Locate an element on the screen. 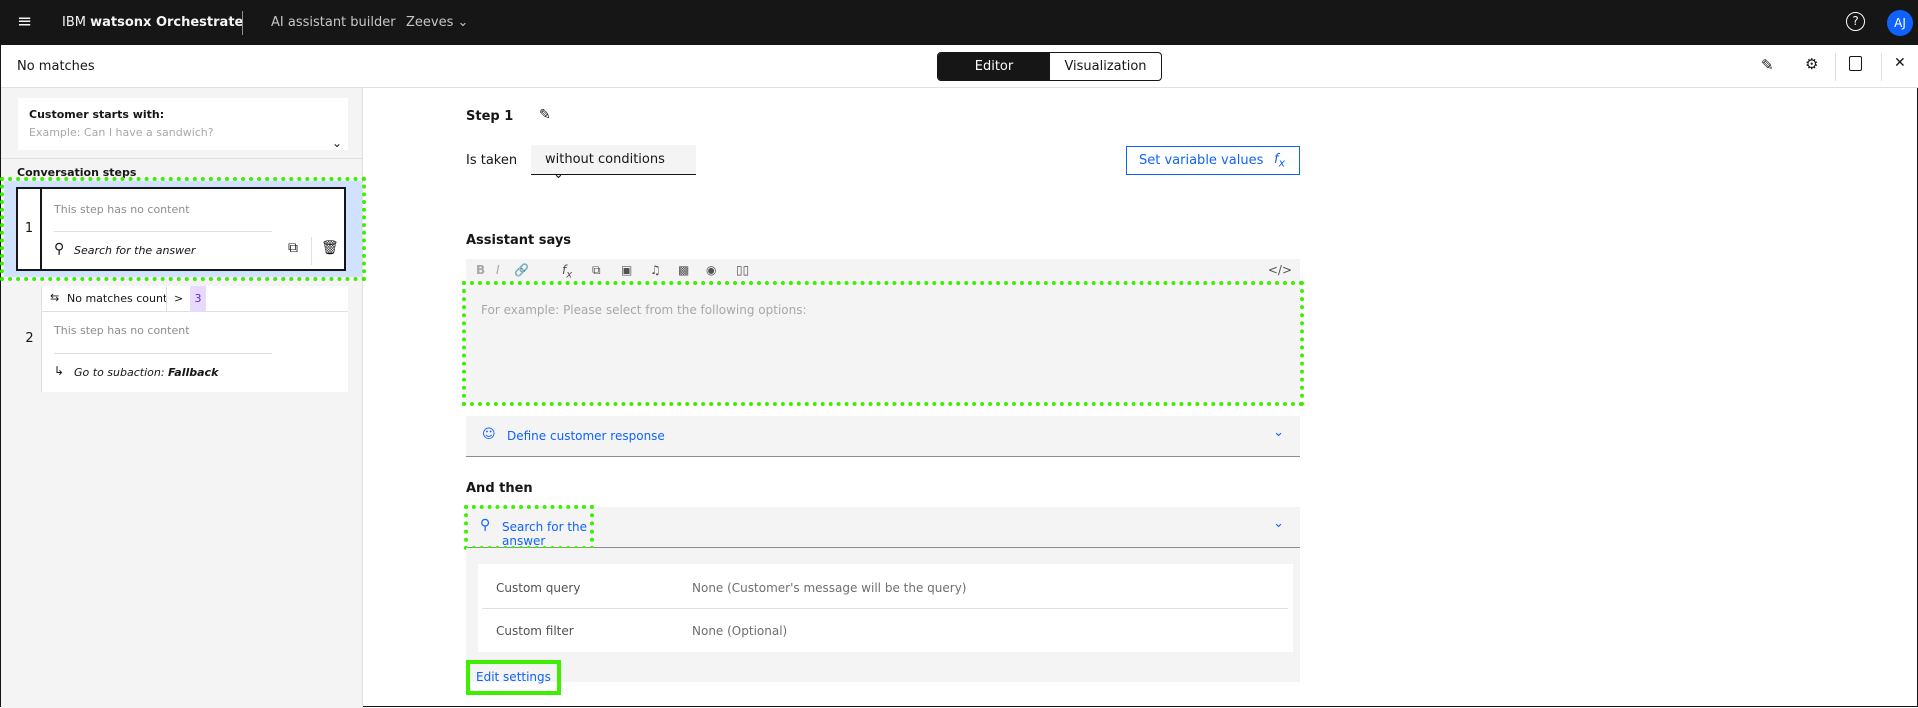 Image resolution: width=1918 pixels, height=708 pixels. menu-icon: ≡ is located at coordinates (25, 21).